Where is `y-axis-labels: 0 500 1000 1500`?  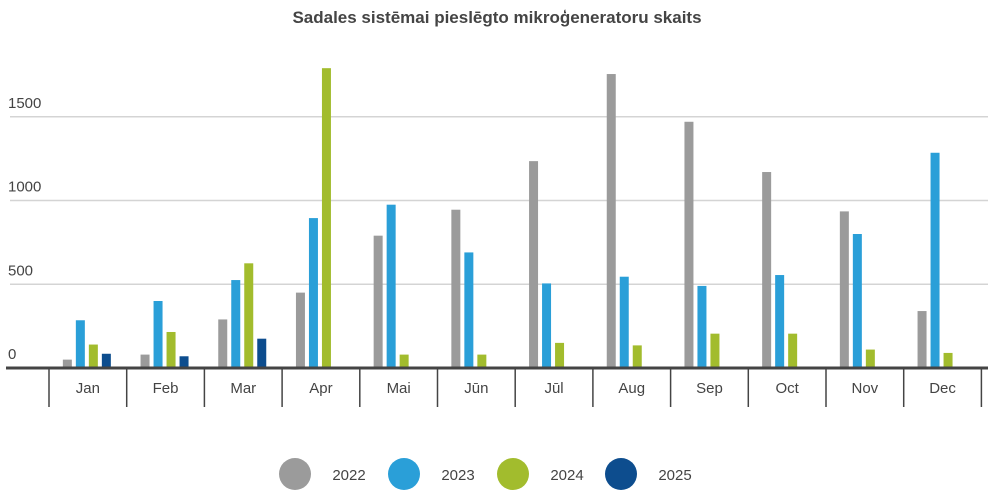 y-axis-labels: 0 500 1000 1500 is located at coordinates (24, 229).